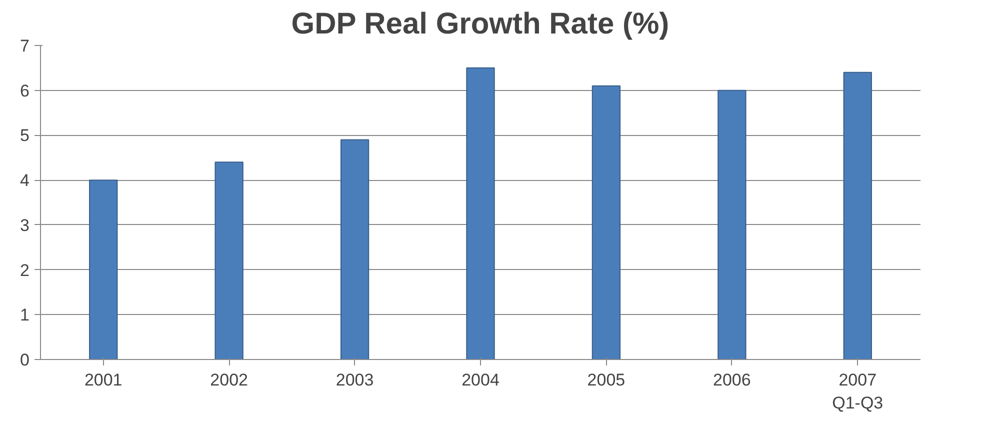 The height and width of the screenshot is (423, 992). What do you see at coordinates (481, 380) in the screenshot?
I see `x-tick-label: 2004` at bounding box center [481, 380].